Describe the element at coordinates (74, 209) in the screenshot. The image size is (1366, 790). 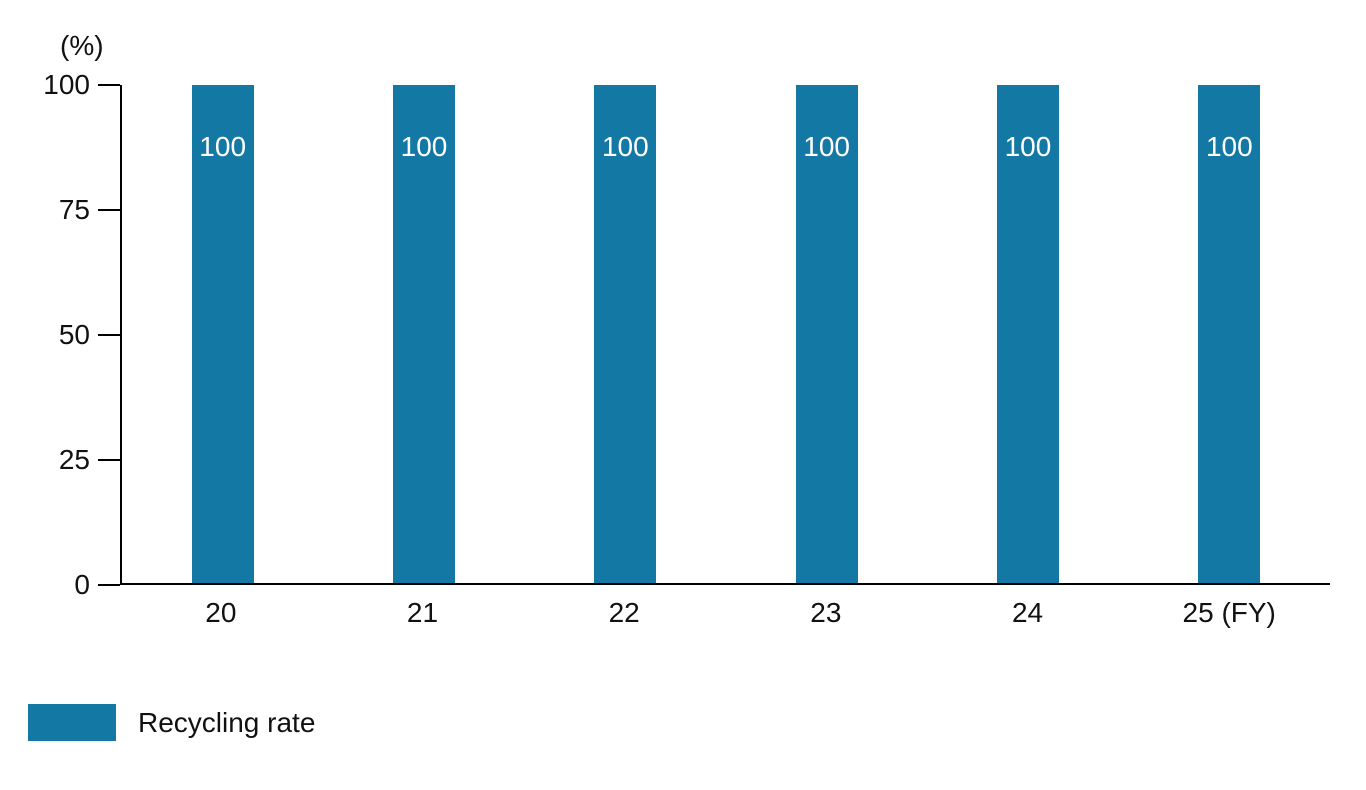
I see `y-tick-label: 75` at that location.